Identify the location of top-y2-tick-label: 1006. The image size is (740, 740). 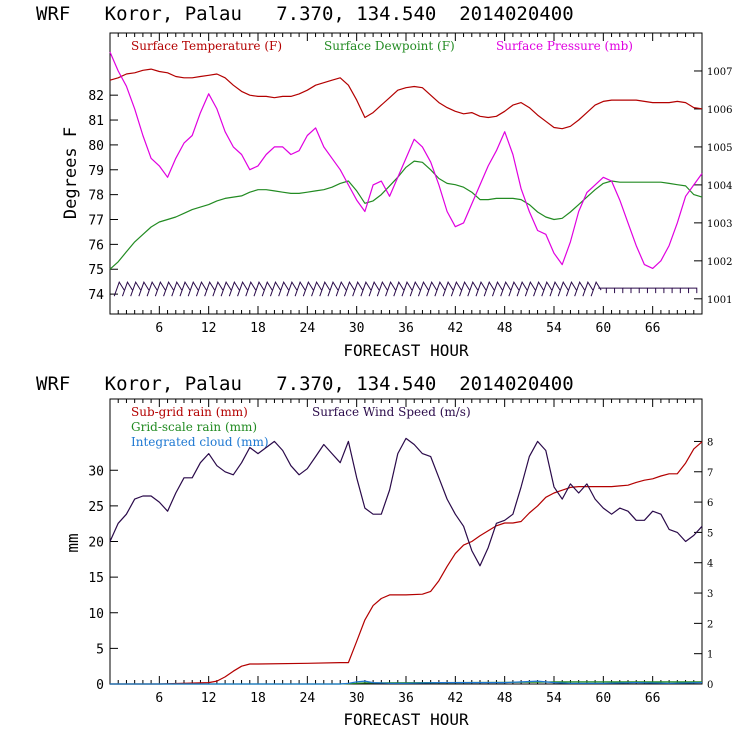
(719, 110).